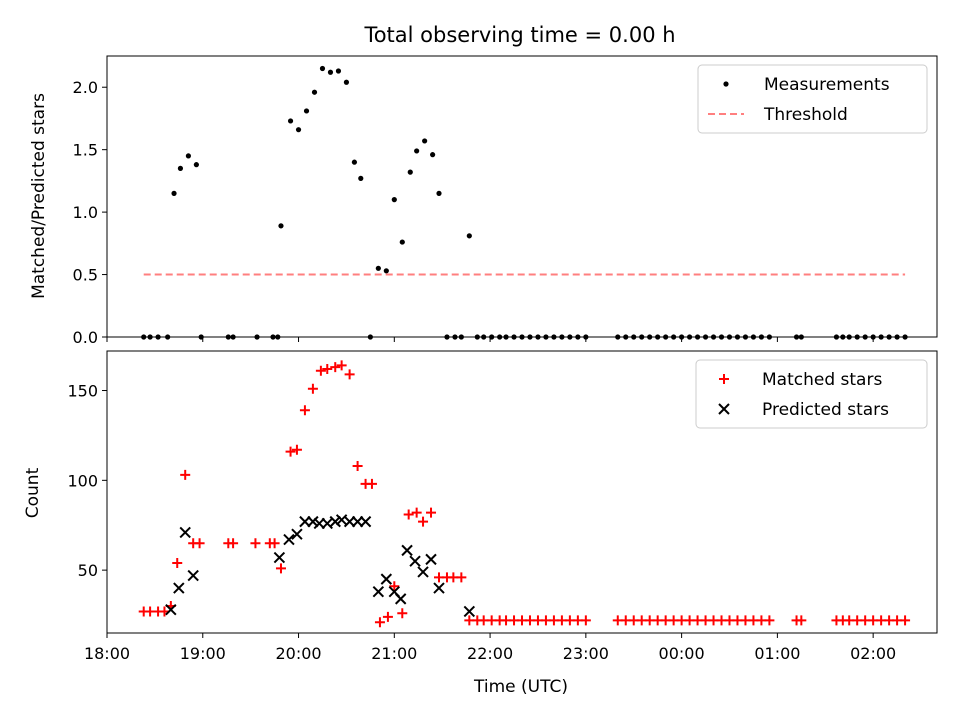 This screenshot has height=720, width=960. Describe the element at coordinates (777, 653) in the screenshot. I see `x-tick-label: 01:00` at that location.